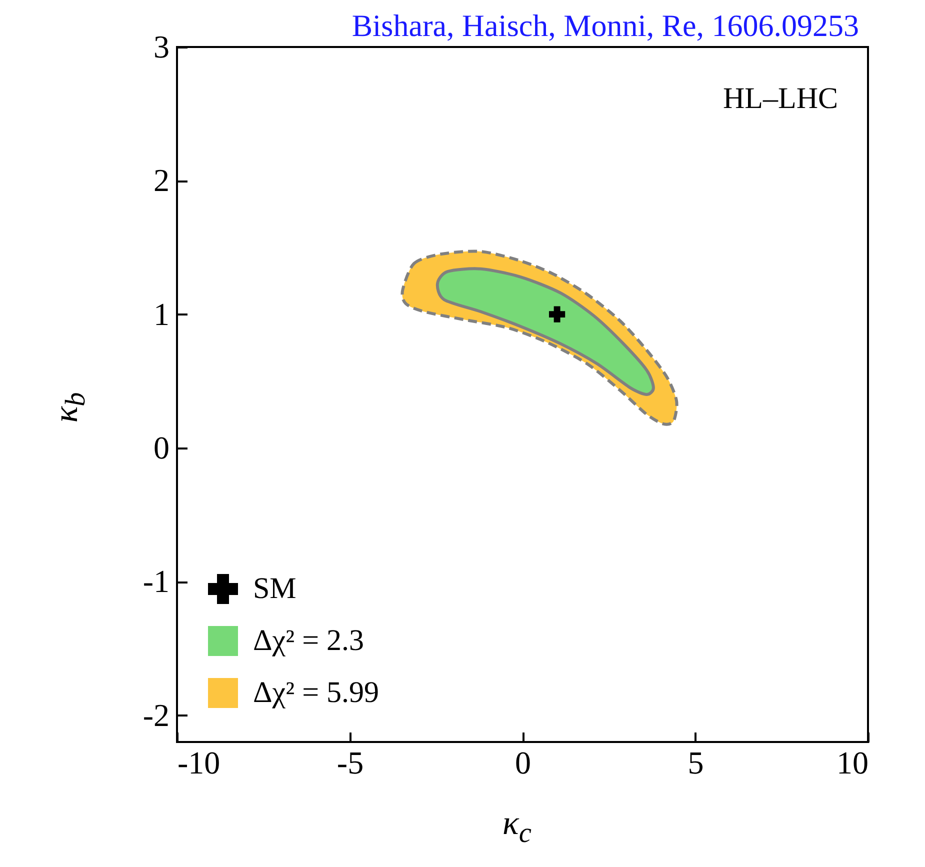  What do you see at coordinates (350, 762) in the screenshot?
I see `x-tick-label: -5` at bounding box center [350, 762].